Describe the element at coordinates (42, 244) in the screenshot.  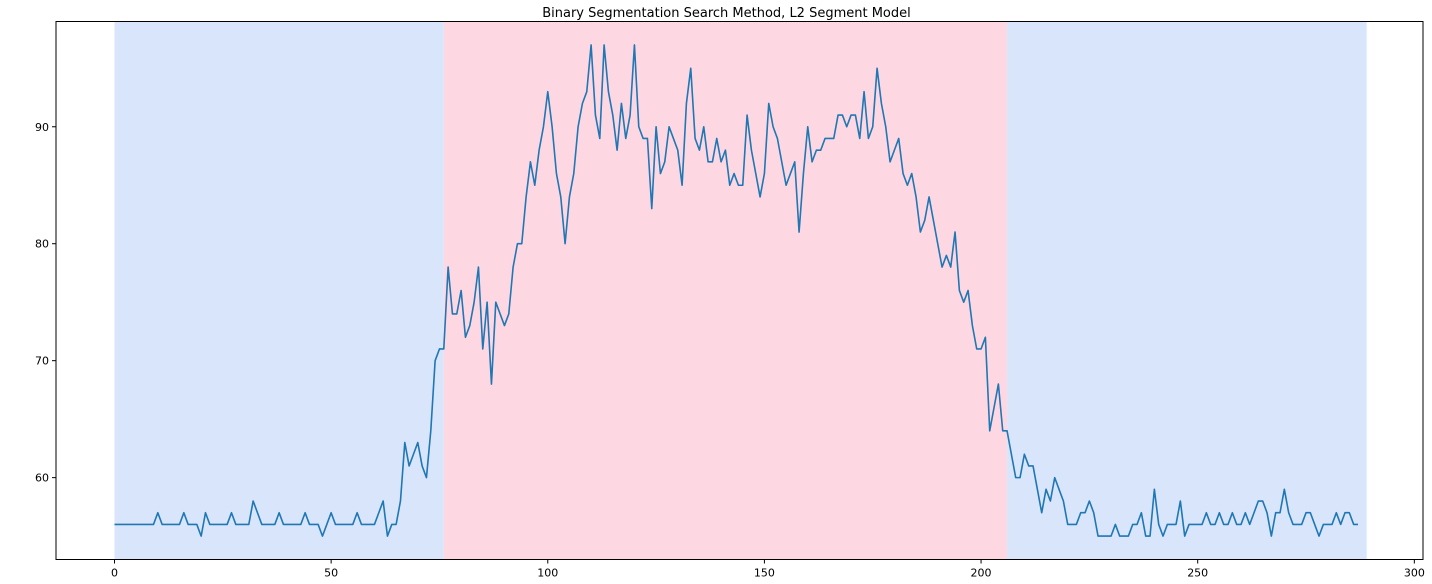
I see `y-tick-label: 80` at that location.